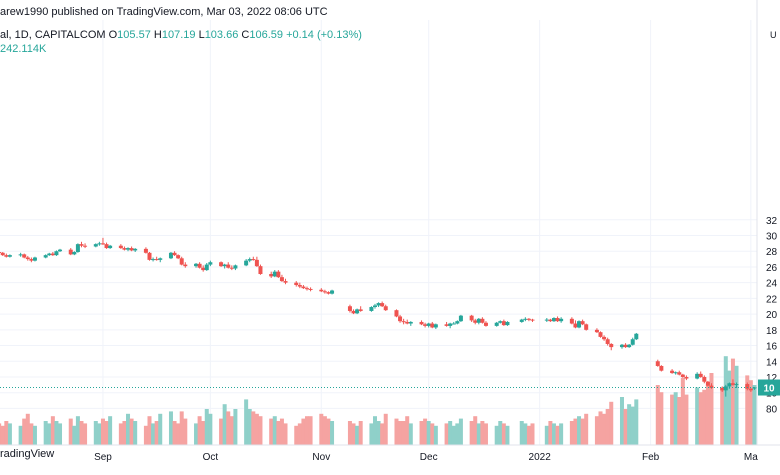 This screenshot has width=780, height=475. What do you see at coordinates (266, 35) in the screenshot?
I see `close-value: 106.59` at bounding box center [266, 35].